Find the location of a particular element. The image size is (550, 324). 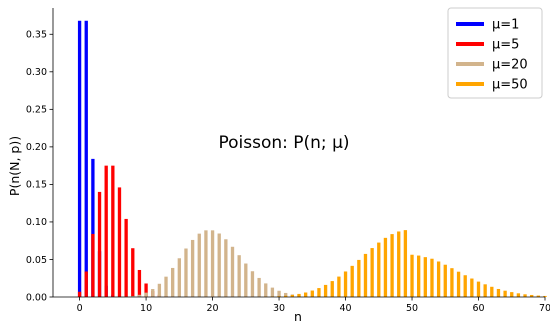

x-tick-label: 10 is located at coordinates (146, 308).